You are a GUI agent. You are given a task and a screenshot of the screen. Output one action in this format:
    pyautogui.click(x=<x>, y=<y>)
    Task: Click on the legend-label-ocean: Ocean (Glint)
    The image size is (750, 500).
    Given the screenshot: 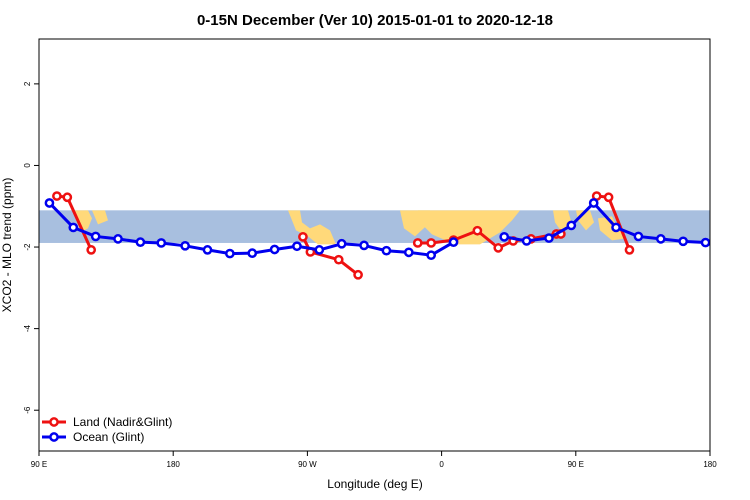 What is the action you would take?
    pyautogui.click(x=108, y=437)
    